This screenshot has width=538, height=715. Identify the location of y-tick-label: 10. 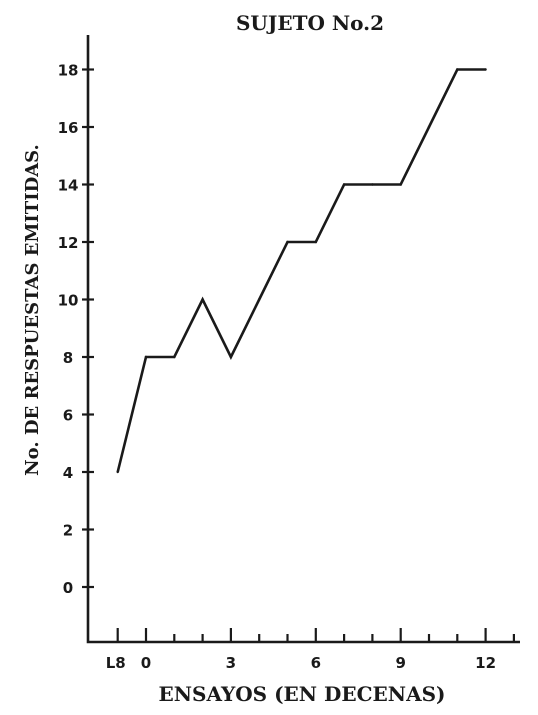
(68, 301).